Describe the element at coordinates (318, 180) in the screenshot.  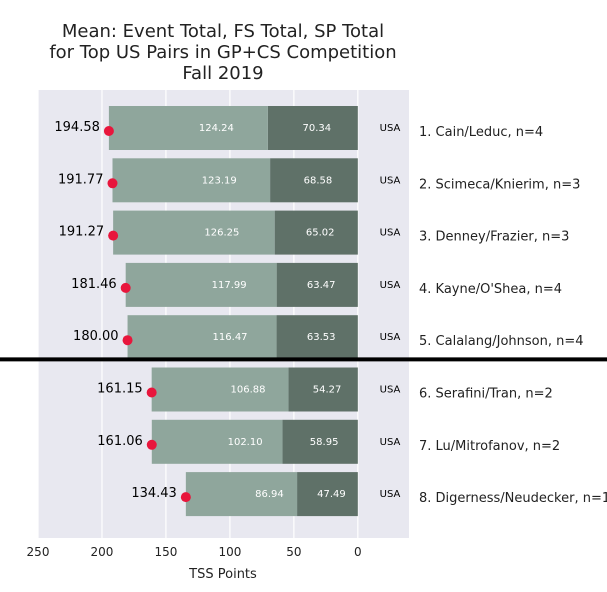
I see `sp-value-label: 68.58` at that location.